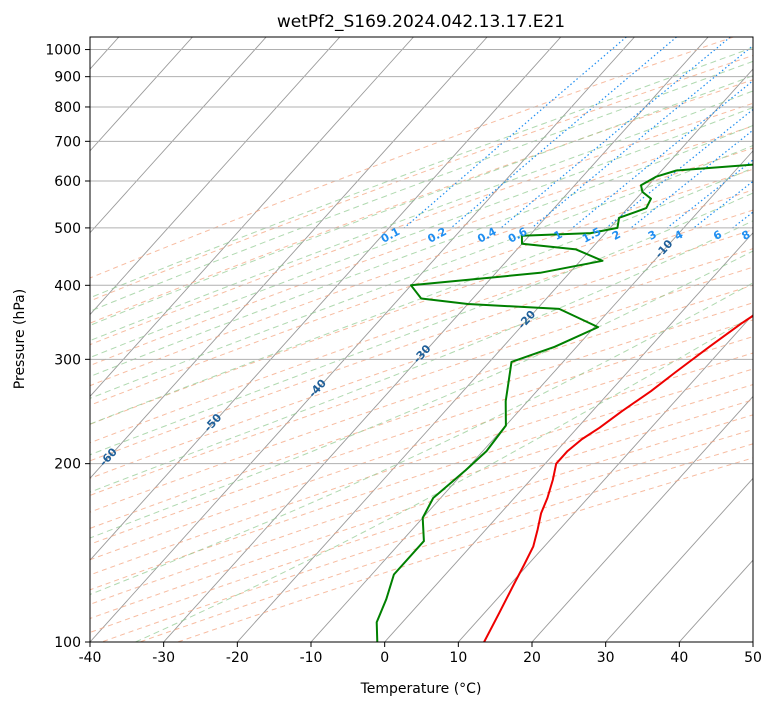  Describe the element at coordinates (63, 51) in the screenshot. I see `y-tick-label: 1000` at that location.